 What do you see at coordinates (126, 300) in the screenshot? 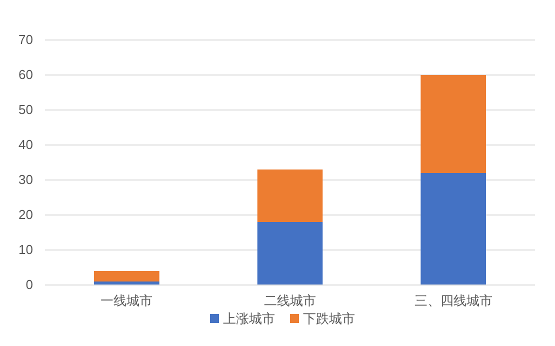
I see `x-tick-label: 一线城市` at bounding box center [126, 300].